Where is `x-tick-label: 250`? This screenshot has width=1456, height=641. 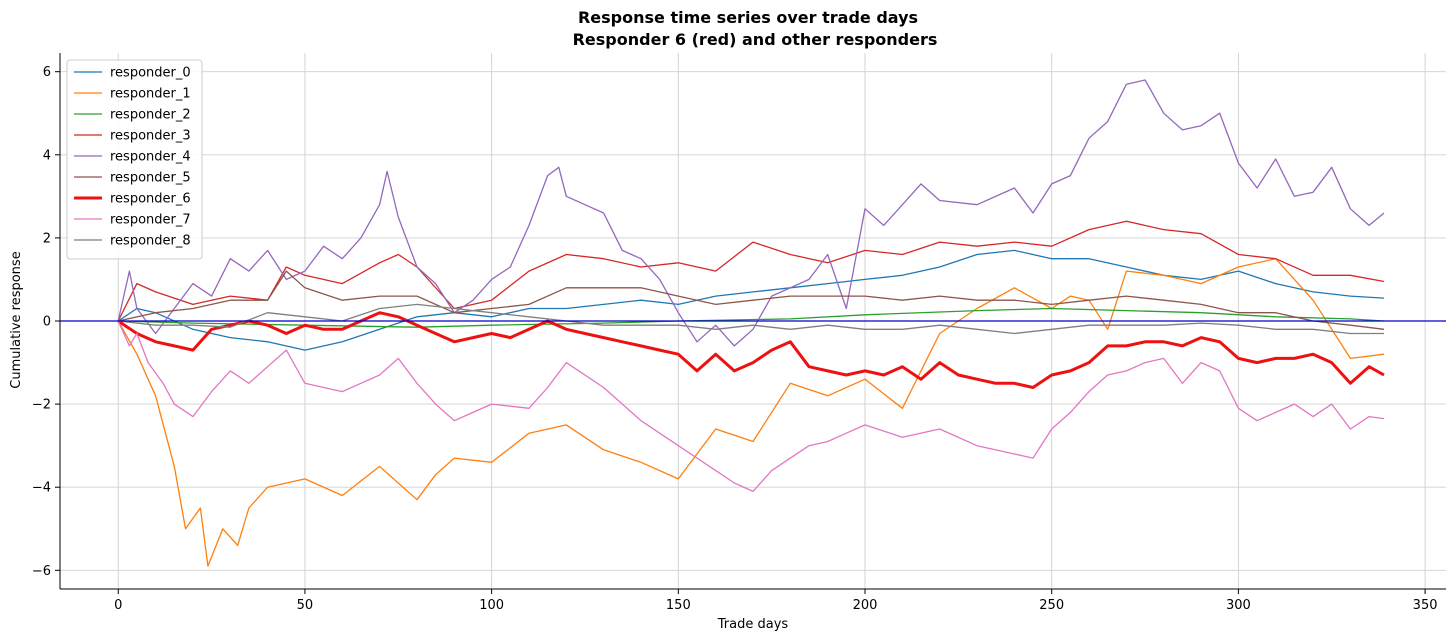 x-tick-label: 250 is located at coordinates (1051, 605).